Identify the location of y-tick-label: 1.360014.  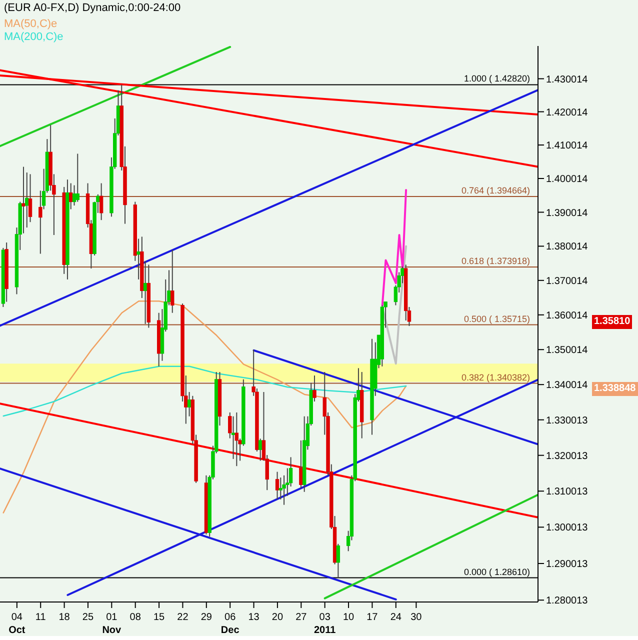
(567, 316).